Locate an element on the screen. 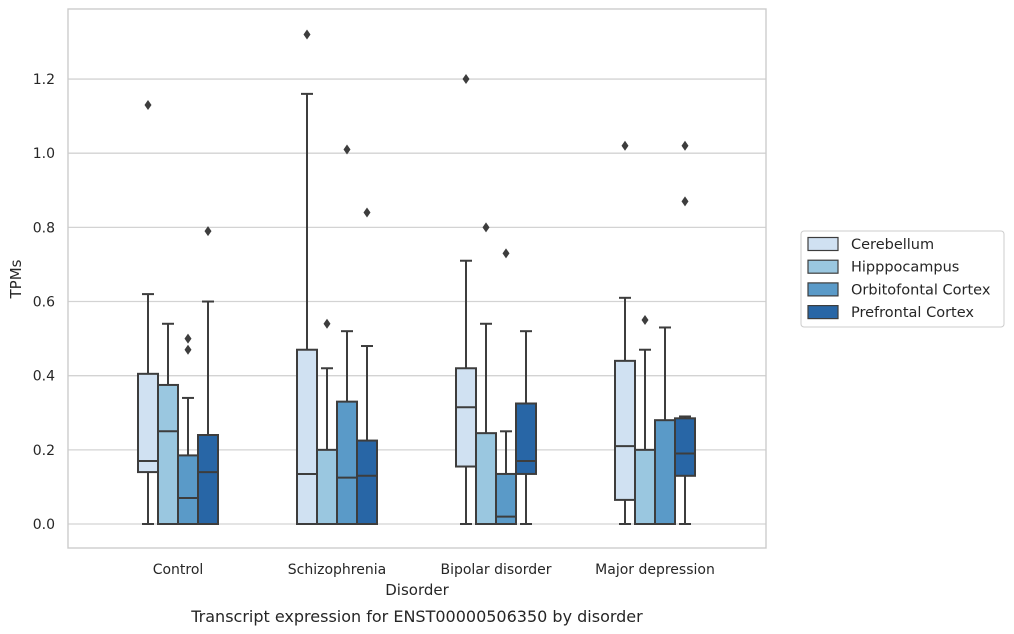 The height and width of the screenshot is (634, 1014). legend-label: Orbitofontal Cortex is located at coordinates (921, 290).